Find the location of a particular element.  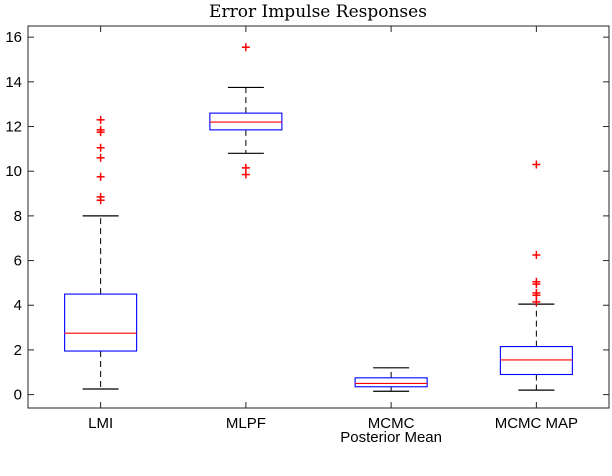

x-tick-label: MLPF is located at coordinates (246, 423).